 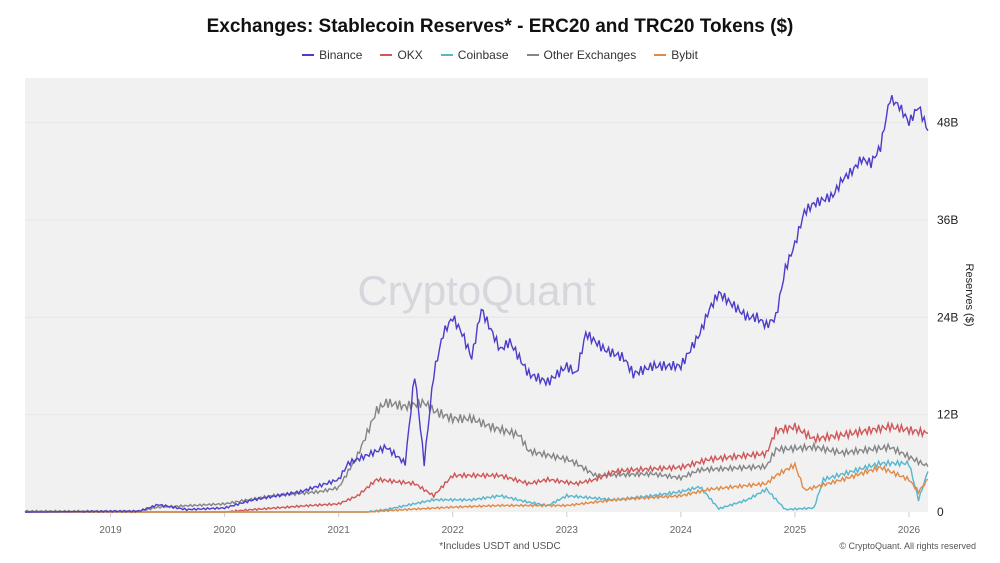 I want to click on y-tick-label: 0, so click(x=940, y=512).